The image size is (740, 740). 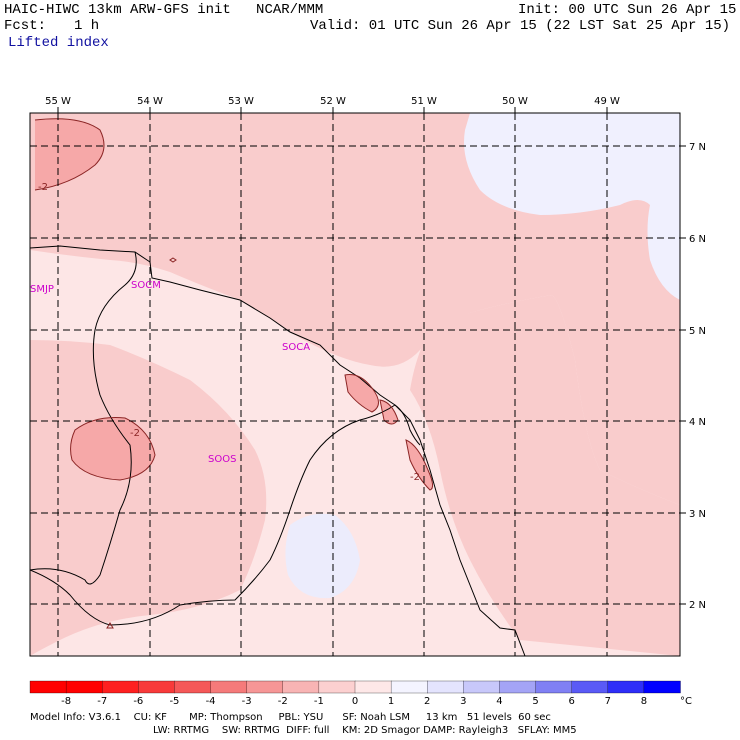 What do you see at coordinates (322, 556) in the screenshot?
I see `field-positive-south` at bounding box center [322, 556].